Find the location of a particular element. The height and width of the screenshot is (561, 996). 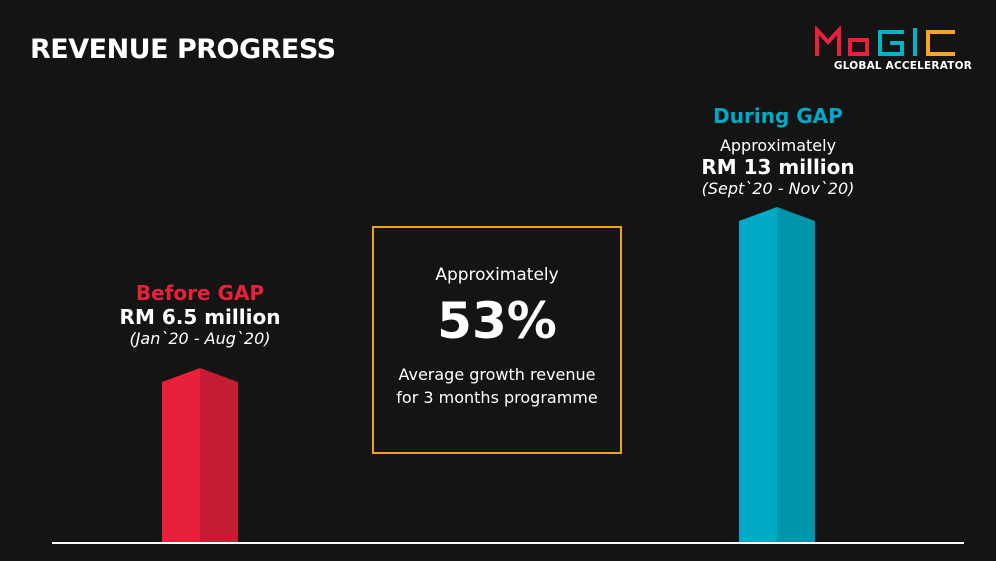

growth-description-line2: for 3 months programme is located at coordinates (497, 397).